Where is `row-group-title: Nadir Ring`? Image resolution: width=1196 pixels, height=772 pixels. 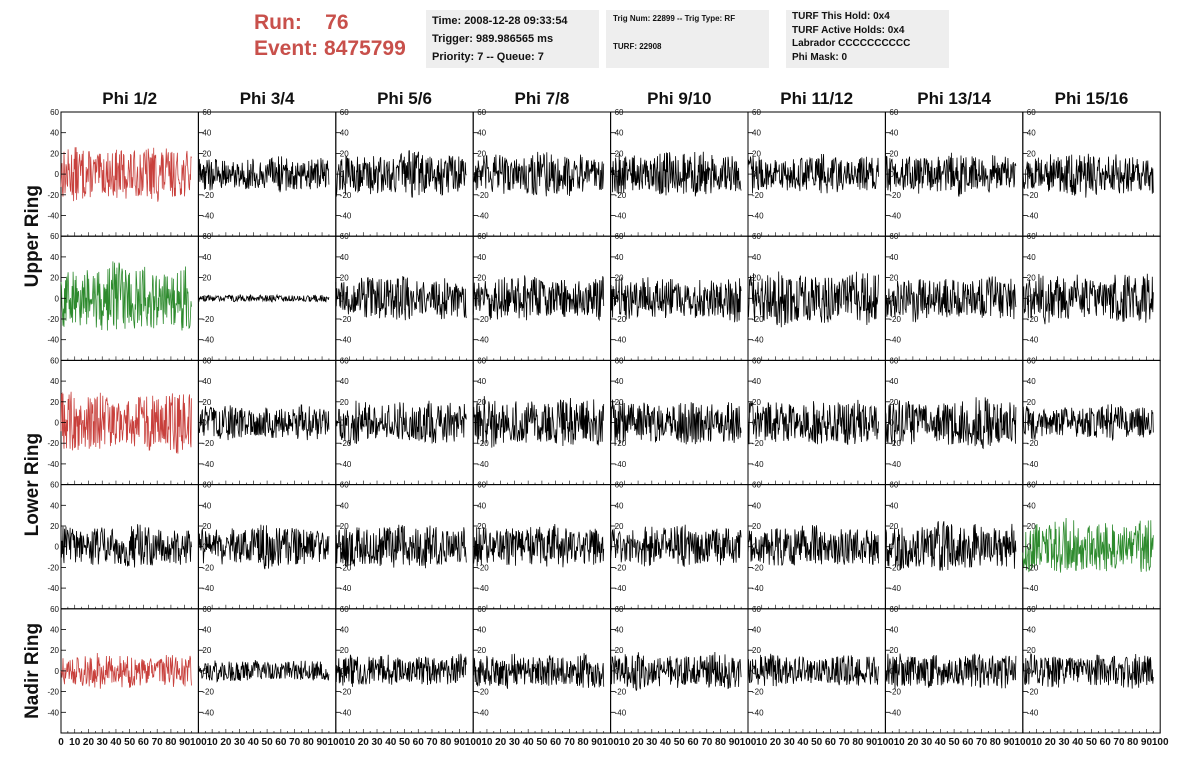
row-group-title: Nadir Ring is located at coordinates (32, 671).